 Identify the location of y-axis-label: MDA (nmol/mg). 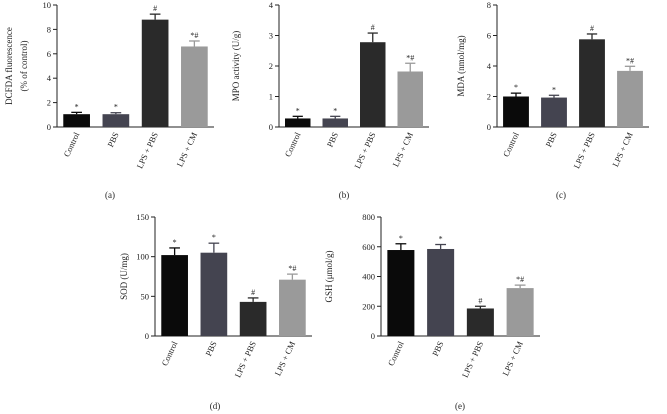
(461, 65).